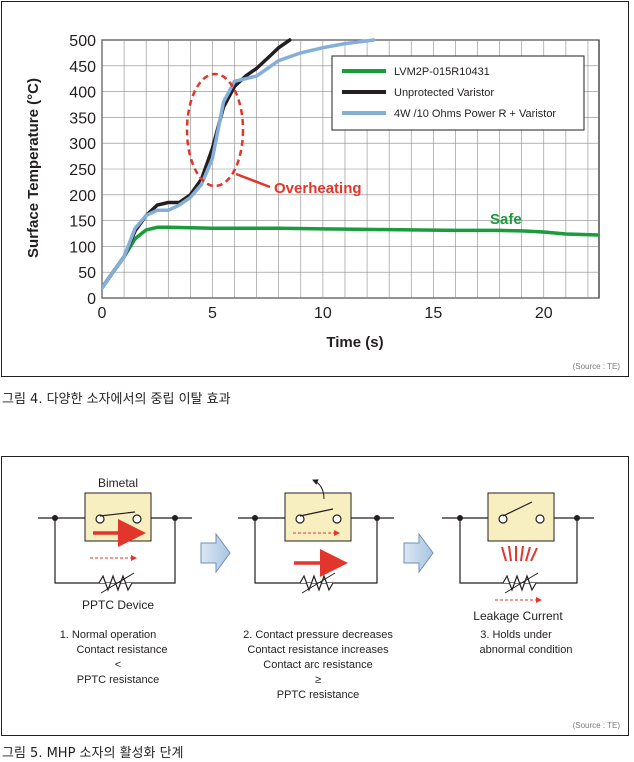 The width and height of the screenshot is (634, 762). What do you see at coordinates (108, 635) in the screenshot?
I see `stage1-line1: 1. Normal operation` at bounding box center [108, 635].